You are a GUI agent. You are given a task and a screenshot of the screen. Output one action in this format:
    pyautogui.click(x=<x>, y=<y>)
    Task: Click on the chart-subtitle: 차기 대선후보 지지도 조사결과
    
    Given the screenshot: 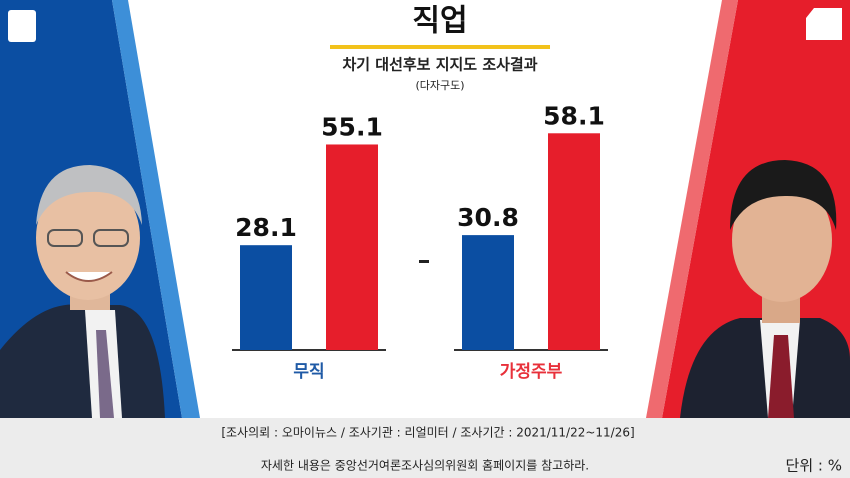 What is the action you would take?
    pyautogui.click(x=439, y=65)
    